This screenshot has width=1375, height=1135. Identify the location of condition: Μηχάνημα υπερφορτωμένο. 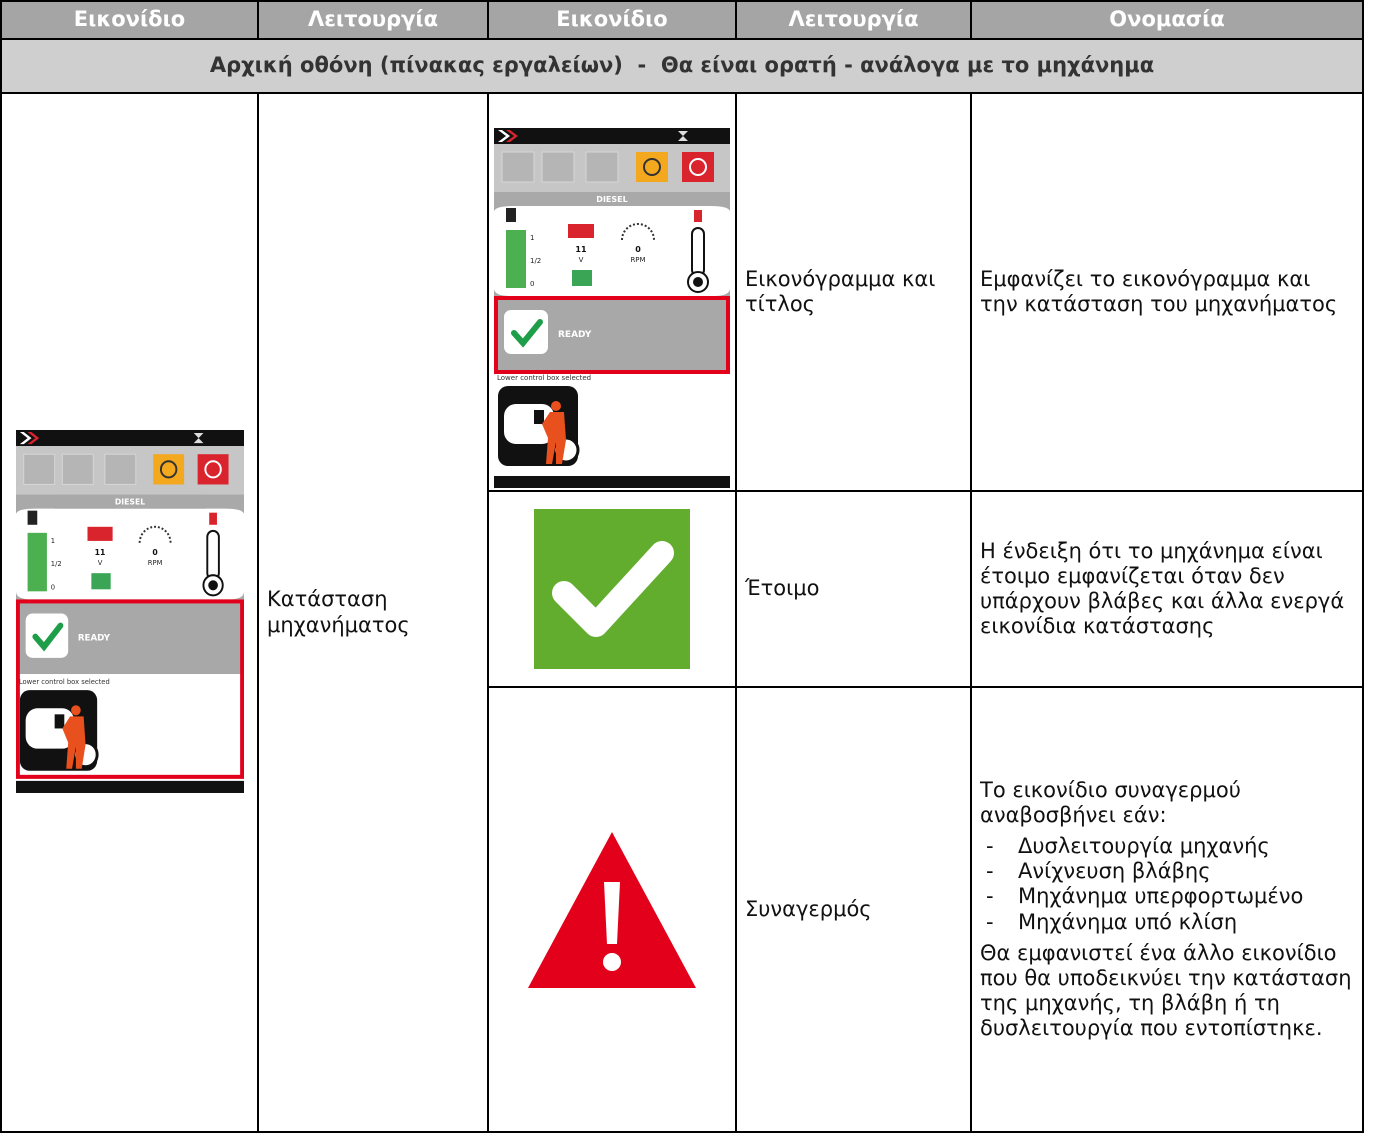
(1167, 896).